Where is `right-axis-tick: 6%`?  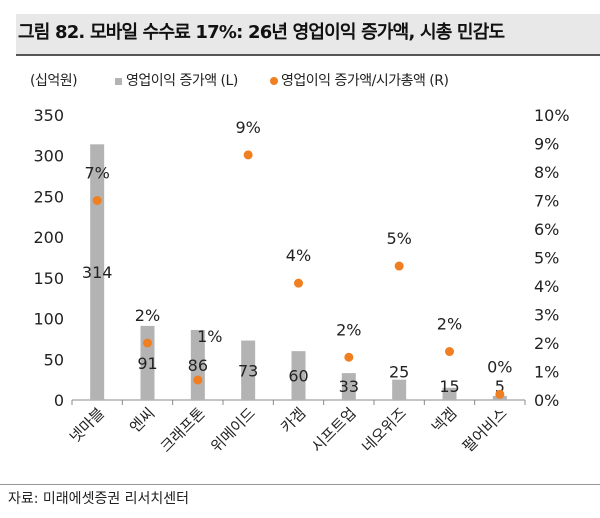 right-axis-tick: 6% is located at coordinates (546, 229).